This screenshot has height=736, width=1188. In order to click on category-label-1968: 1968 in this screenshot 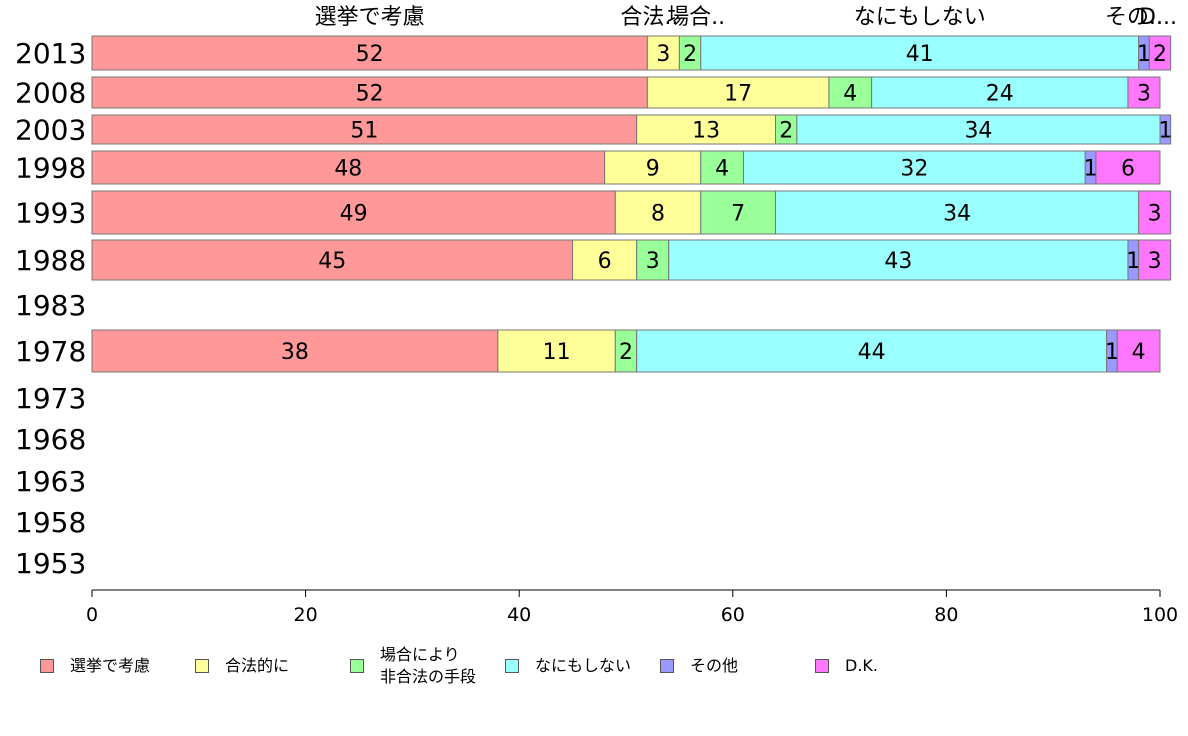, I will do `click(50, 439)`.